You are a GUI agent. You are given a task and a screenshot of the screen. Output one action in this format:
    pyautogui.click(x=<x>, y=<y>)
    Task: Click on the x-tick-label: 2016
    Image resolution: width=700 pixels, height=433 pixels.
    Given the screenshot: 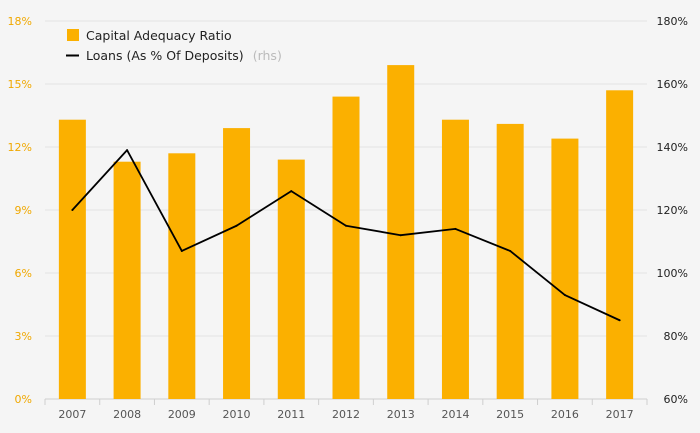 What is the action you would take?
    pyautogui.click(x=565, y=414)
    